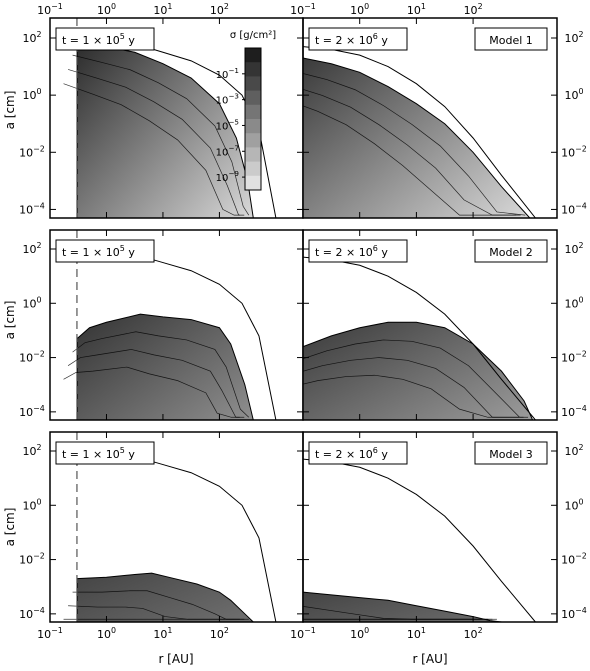 The height and width of the screenshot is (671, 590). What do you see at coordinates (253, 35) in the screenshot?
I see `colorbar-label: σ [g/cm²]` at bounding box center [253, 35].